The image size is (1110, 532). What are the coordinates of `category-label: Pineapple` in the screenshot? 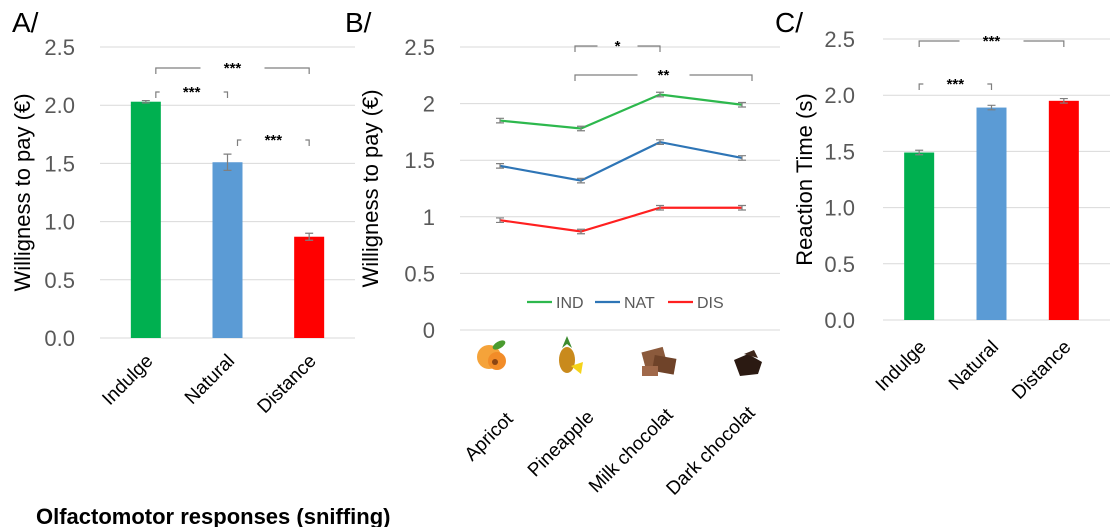 It's located at (561, 444).